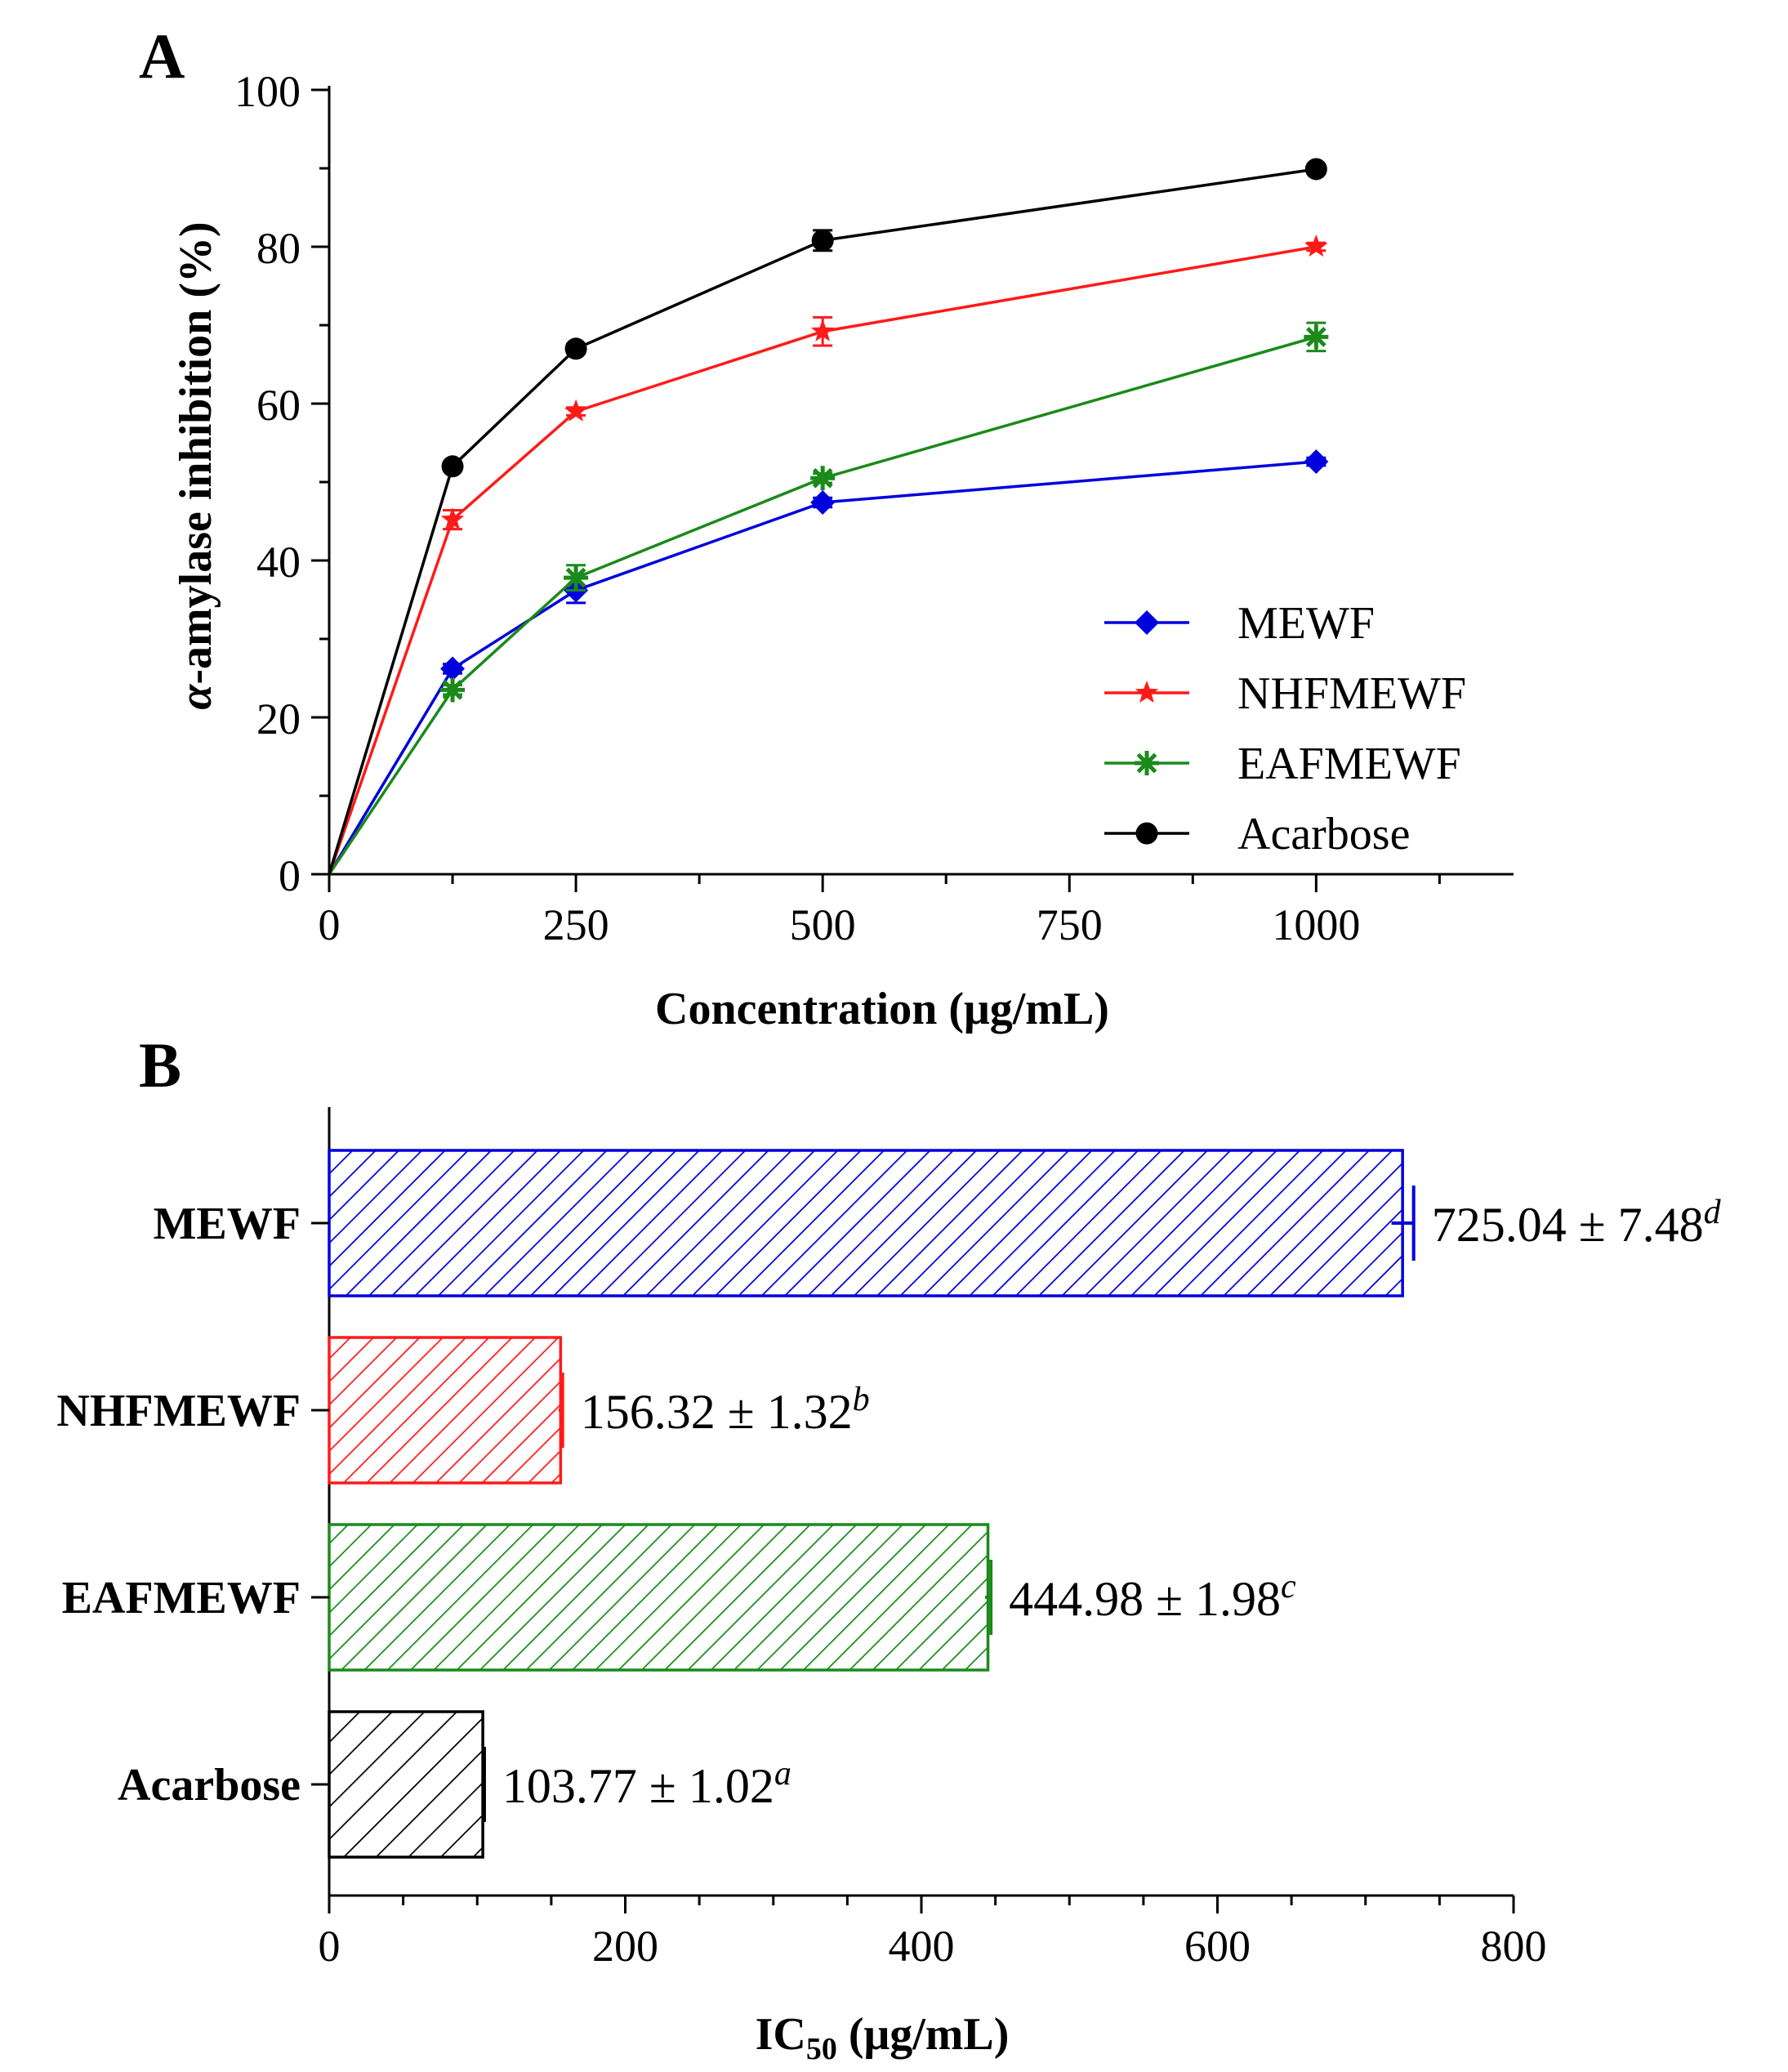 The width and height of the screenshot is (1788, 2072). I want to click on legend-label: EAFMEWF, so click(1349, 764).